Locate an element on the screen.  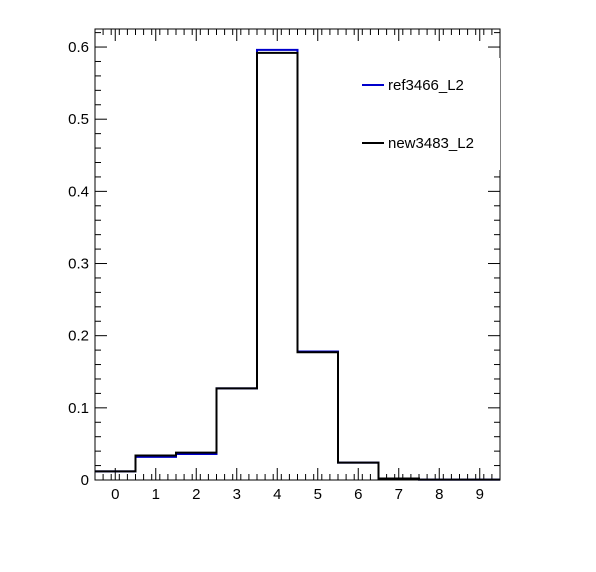
y-tick-label: 0.1 is located at coordinates (78, 408).